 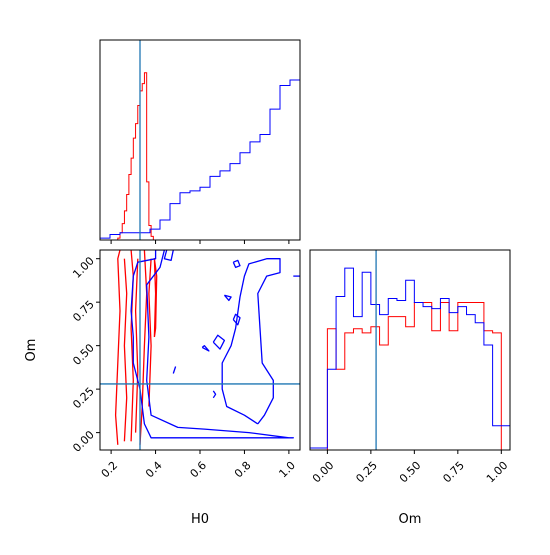 What do you see at coordinates (410, 472) in the screenshot?
I see `x-tick-label: 0.50` at bounding box center [410, 472].